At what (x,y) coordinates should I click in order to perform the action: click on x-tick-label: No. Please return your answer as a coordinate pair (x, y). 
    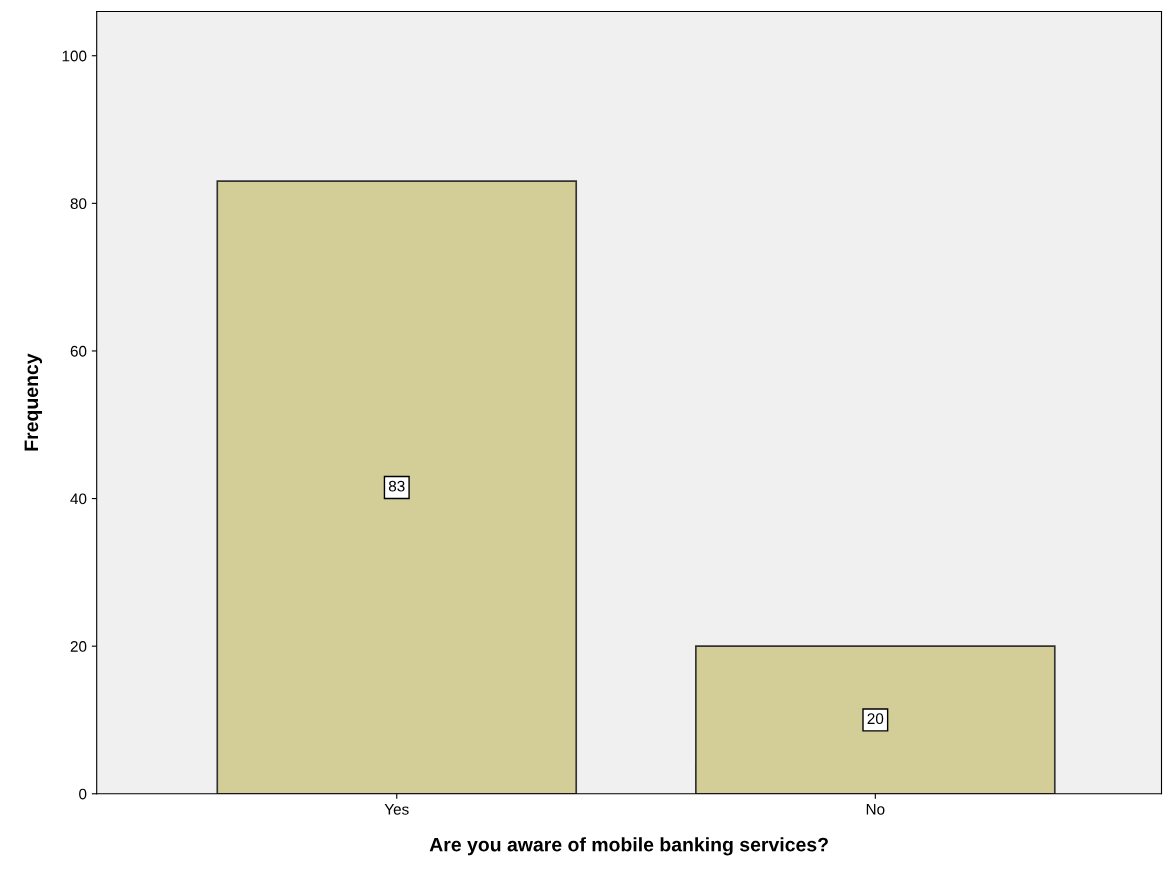
    Looking at the image, I should click on (875, 809).